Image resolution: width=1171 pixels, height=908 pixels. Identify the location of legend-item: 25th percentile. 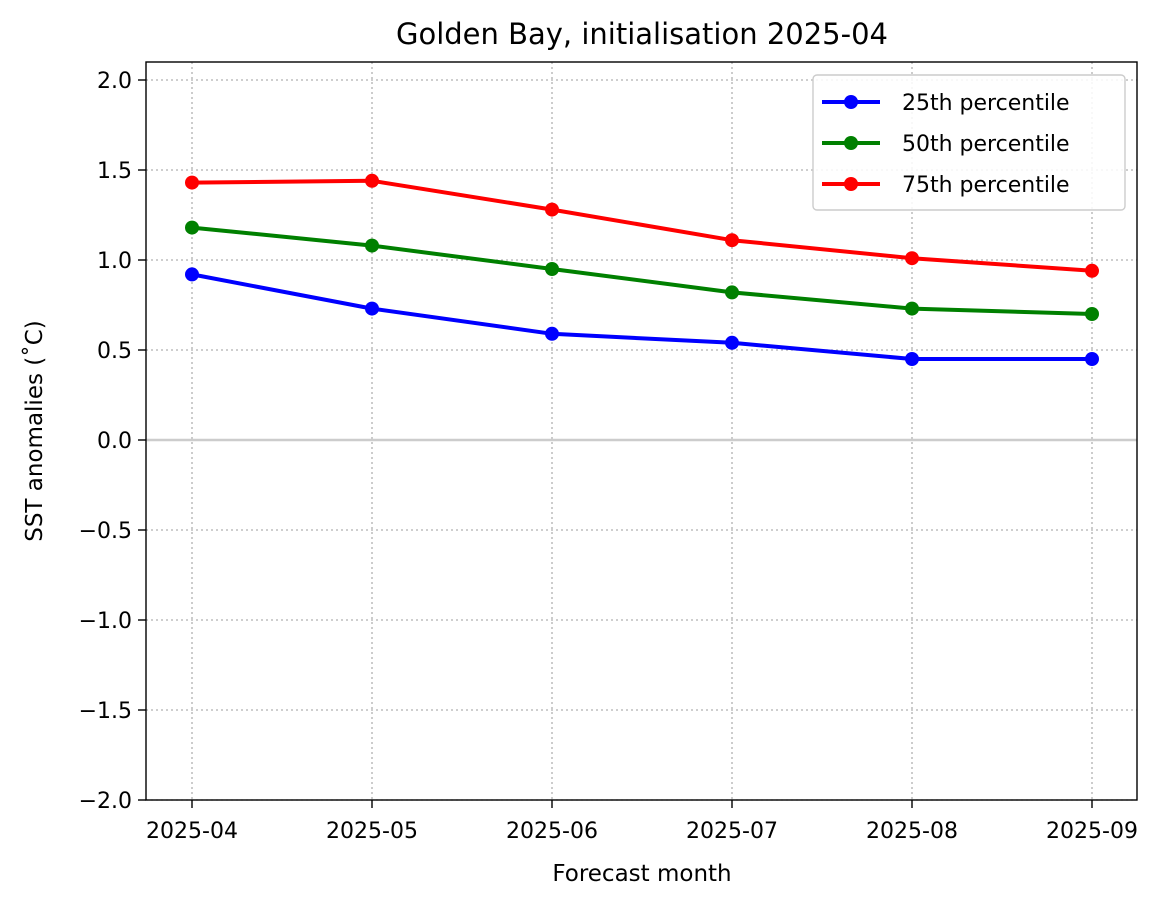
(946, 103).